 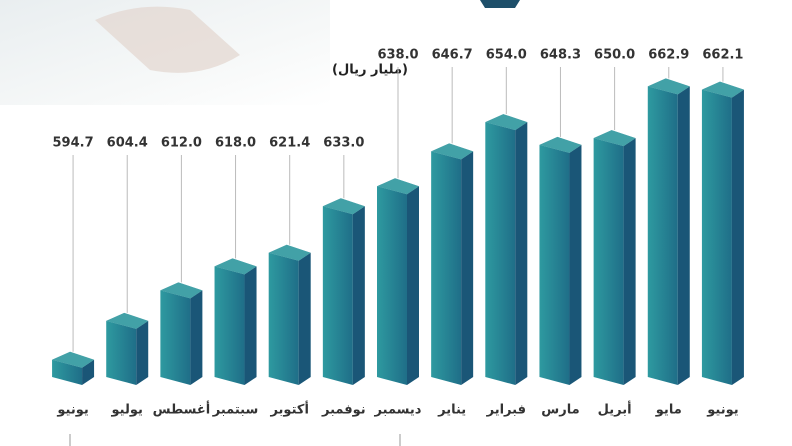 I want to click on value-label: 648.3, so click(x=560, y=55).